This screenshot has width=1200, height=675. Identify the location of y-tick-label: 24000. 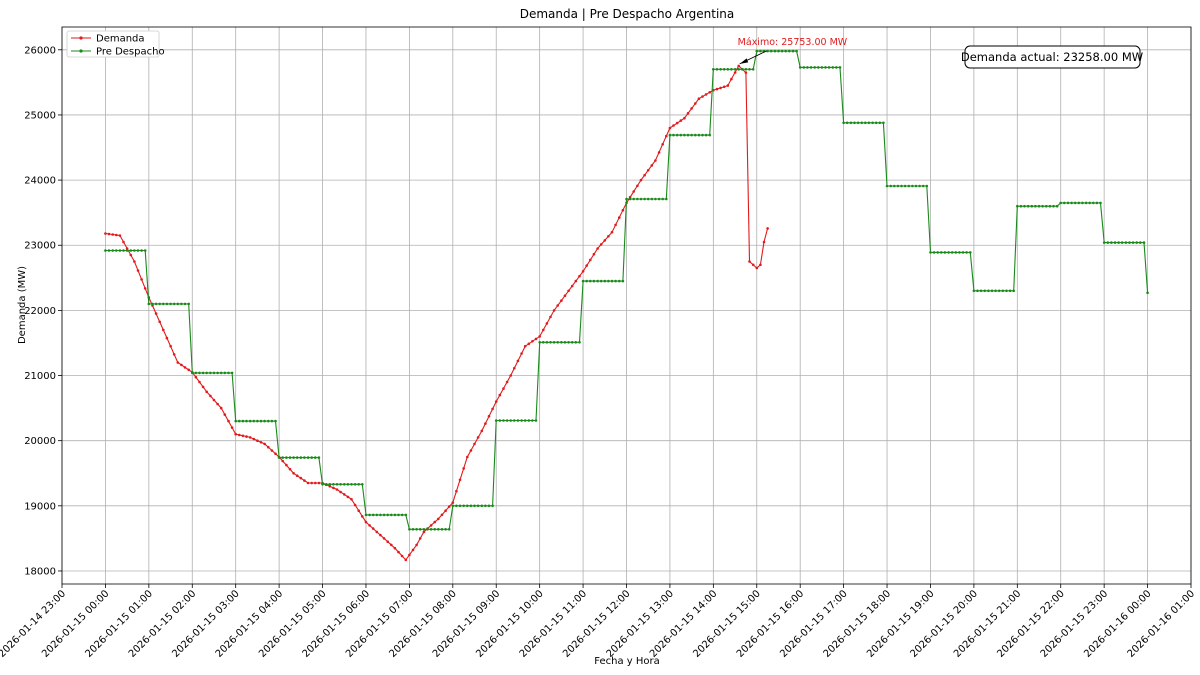
(40, 181).